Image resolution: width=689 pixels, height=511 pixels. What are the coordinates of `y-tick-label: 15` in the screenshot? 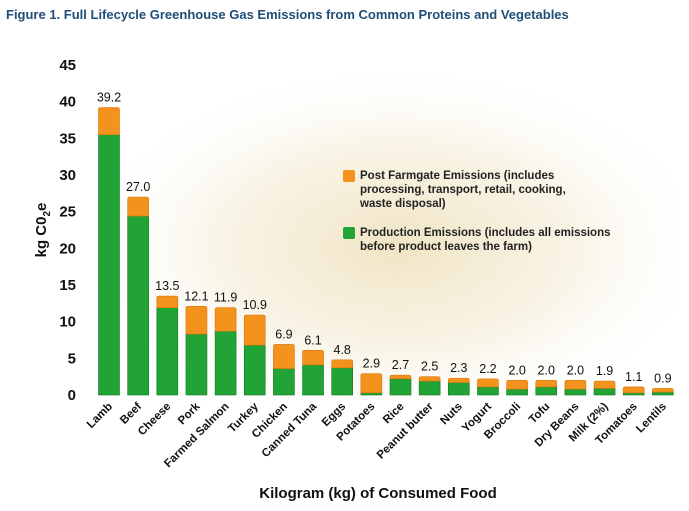 It's located at (67, 285).